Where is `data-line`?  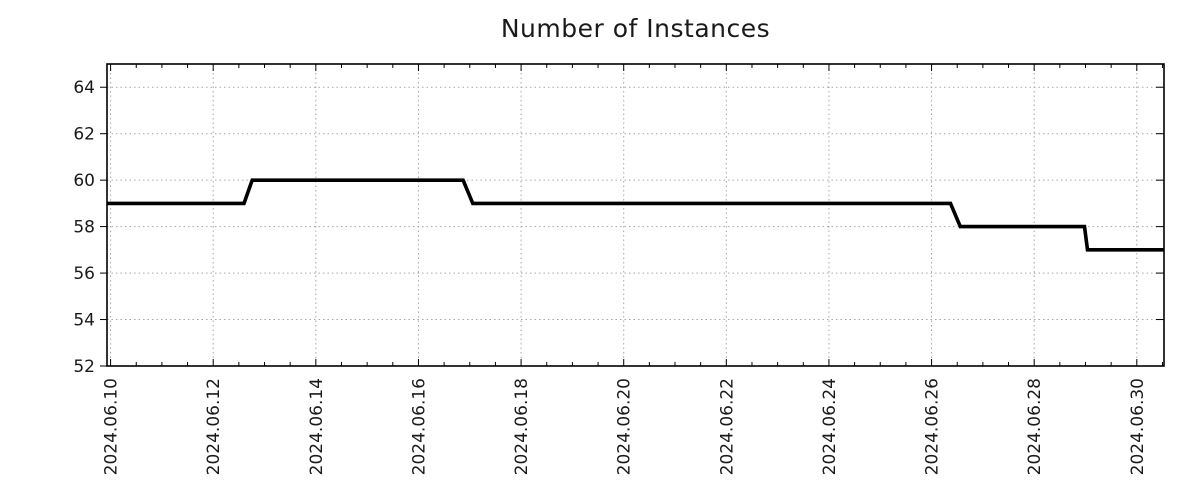 data-line is located at coordinates (635, 215).